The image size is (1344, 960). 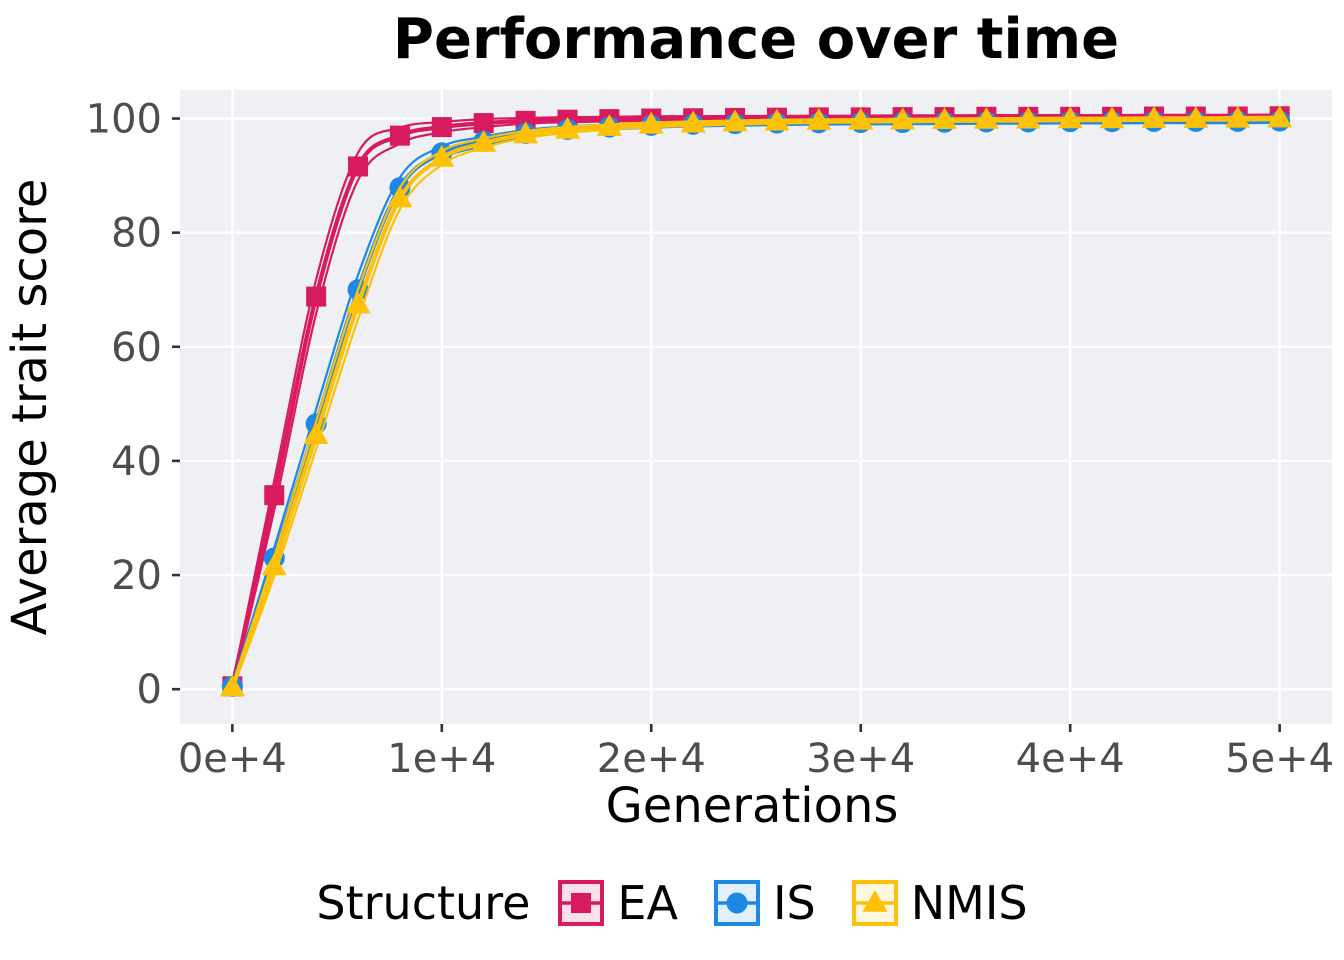 I want to click on y-tick-label: 20, so click(x=136, y=576).